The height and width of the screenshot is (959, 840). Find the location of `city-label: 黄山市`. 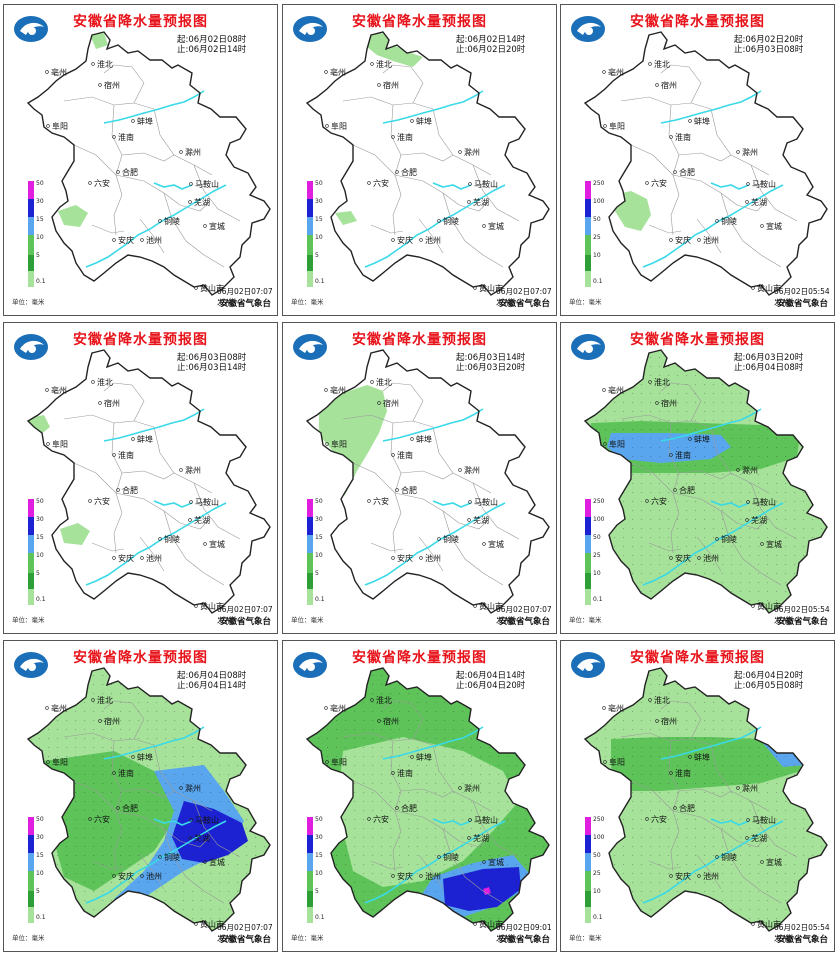

city-label: 黄山市 is located at coordinates (491, 606).